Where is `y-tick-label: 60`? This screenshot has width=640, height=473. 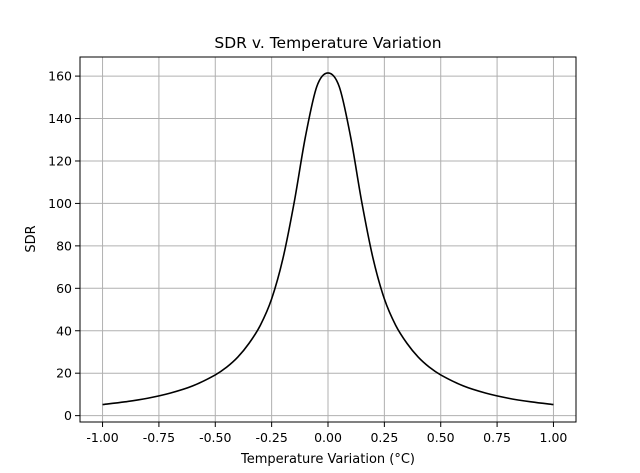
y-tick-label: 60 is located at coordinates (64, 288).